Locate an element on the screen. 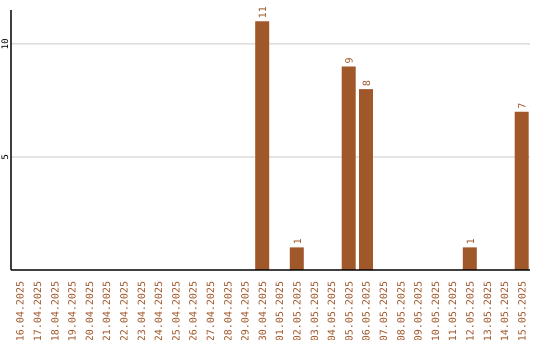 This screenshot has width=540, height=340. x-tick-label: 11.05.2025 is located at coordinates (454, 310).